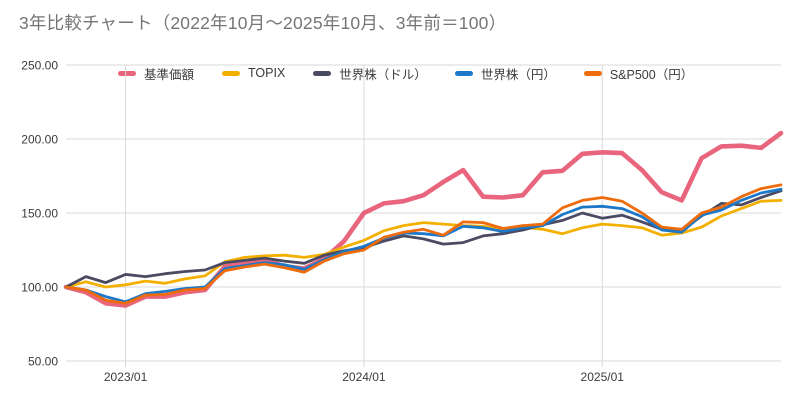  Describe the element at coordinates (126, 377) in the screenshot. I see `x-axis-tick-label: 2023/01` at that location.